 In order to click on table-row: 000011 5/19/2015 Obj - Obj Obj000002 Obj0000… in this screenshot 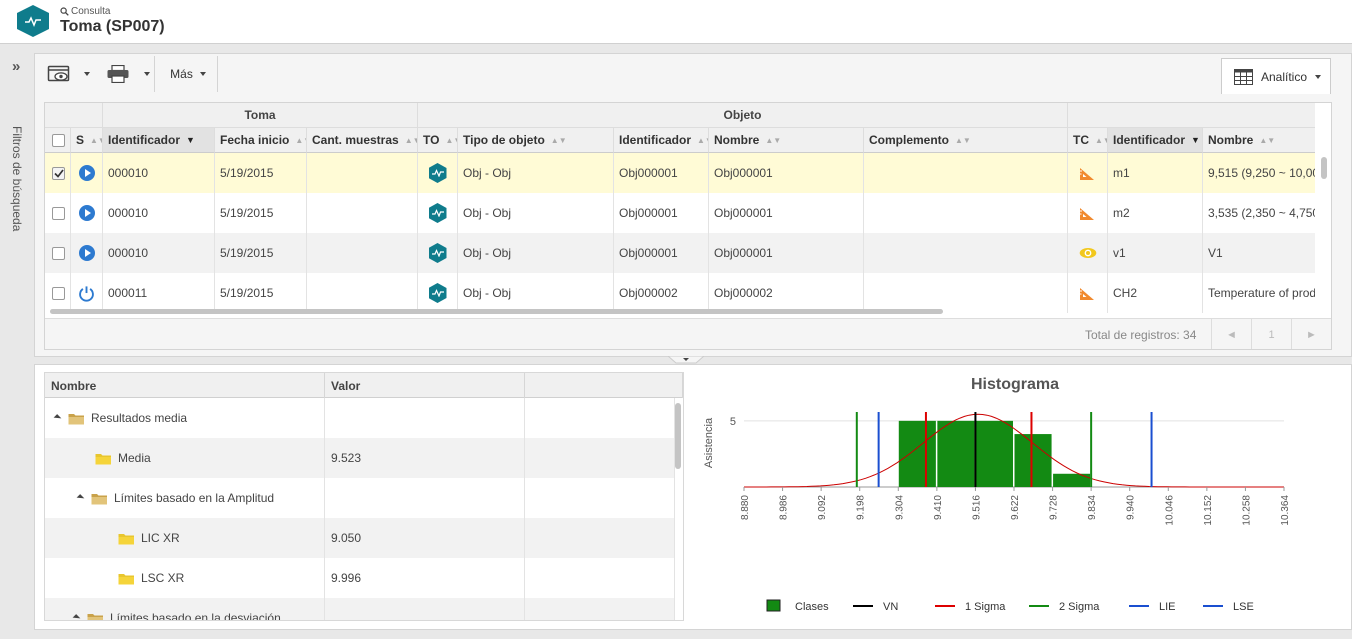, I will do `click(680, 293)`.